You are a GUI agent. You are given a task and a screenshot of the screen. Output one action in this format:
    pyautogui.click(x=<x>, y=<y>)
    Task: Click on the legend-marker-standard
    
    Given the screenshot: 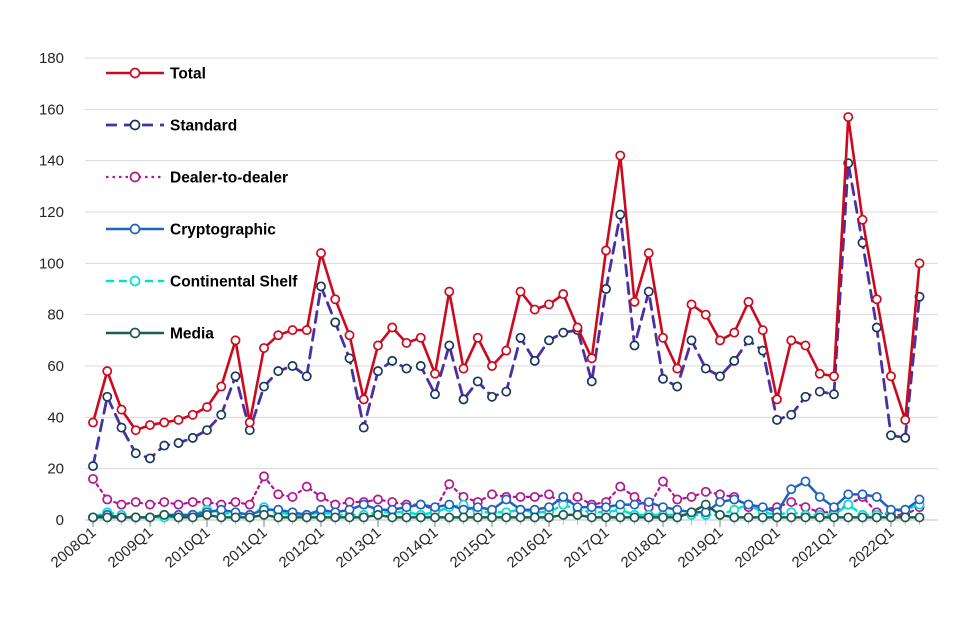 What is the action you would take?
    pyautogui.click(x=135, y=125)
    